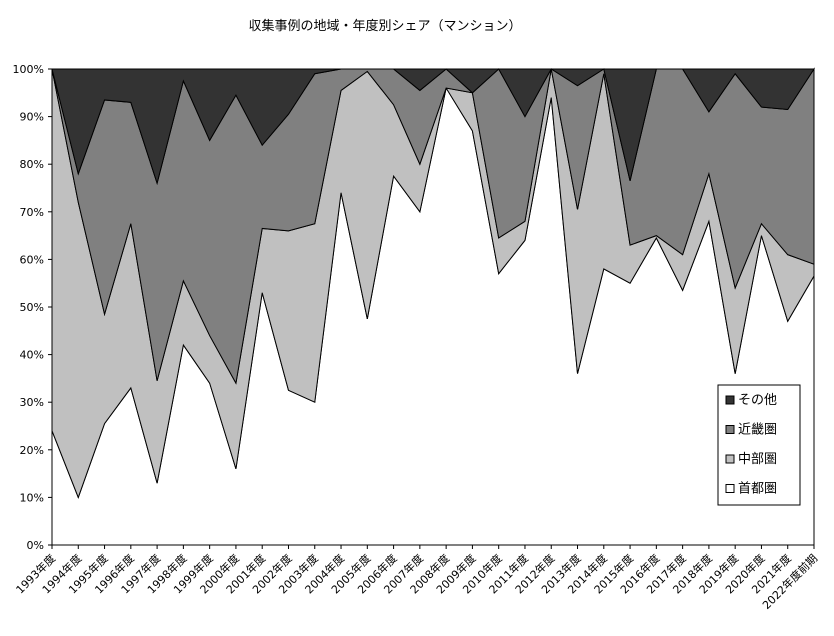 Image resolution: width=834 pixels, height=636 pixels. What do you see at coordinates (32, 307) in the screenshot?
I see `y-tick-label: 50%` at bounding box center [32, 307].